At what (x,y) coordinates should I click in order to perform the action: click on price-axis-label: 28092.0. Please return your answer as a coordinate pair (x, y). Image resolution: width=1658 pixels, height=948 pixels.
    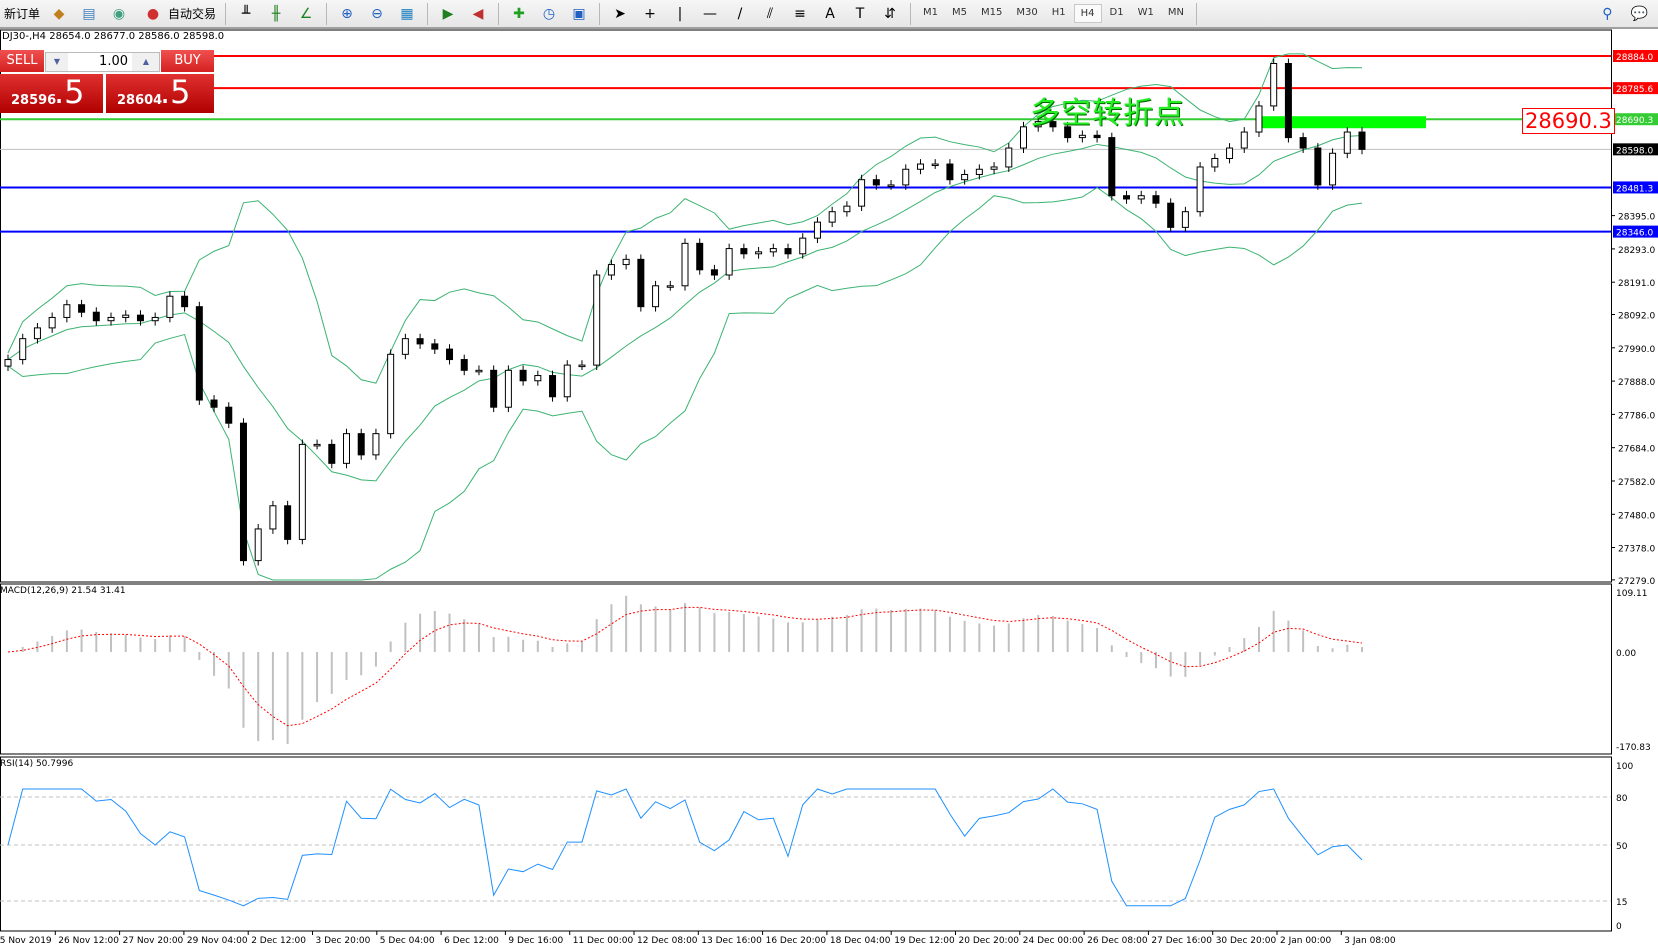
    Looking at the image, I should click on (1636, 317).